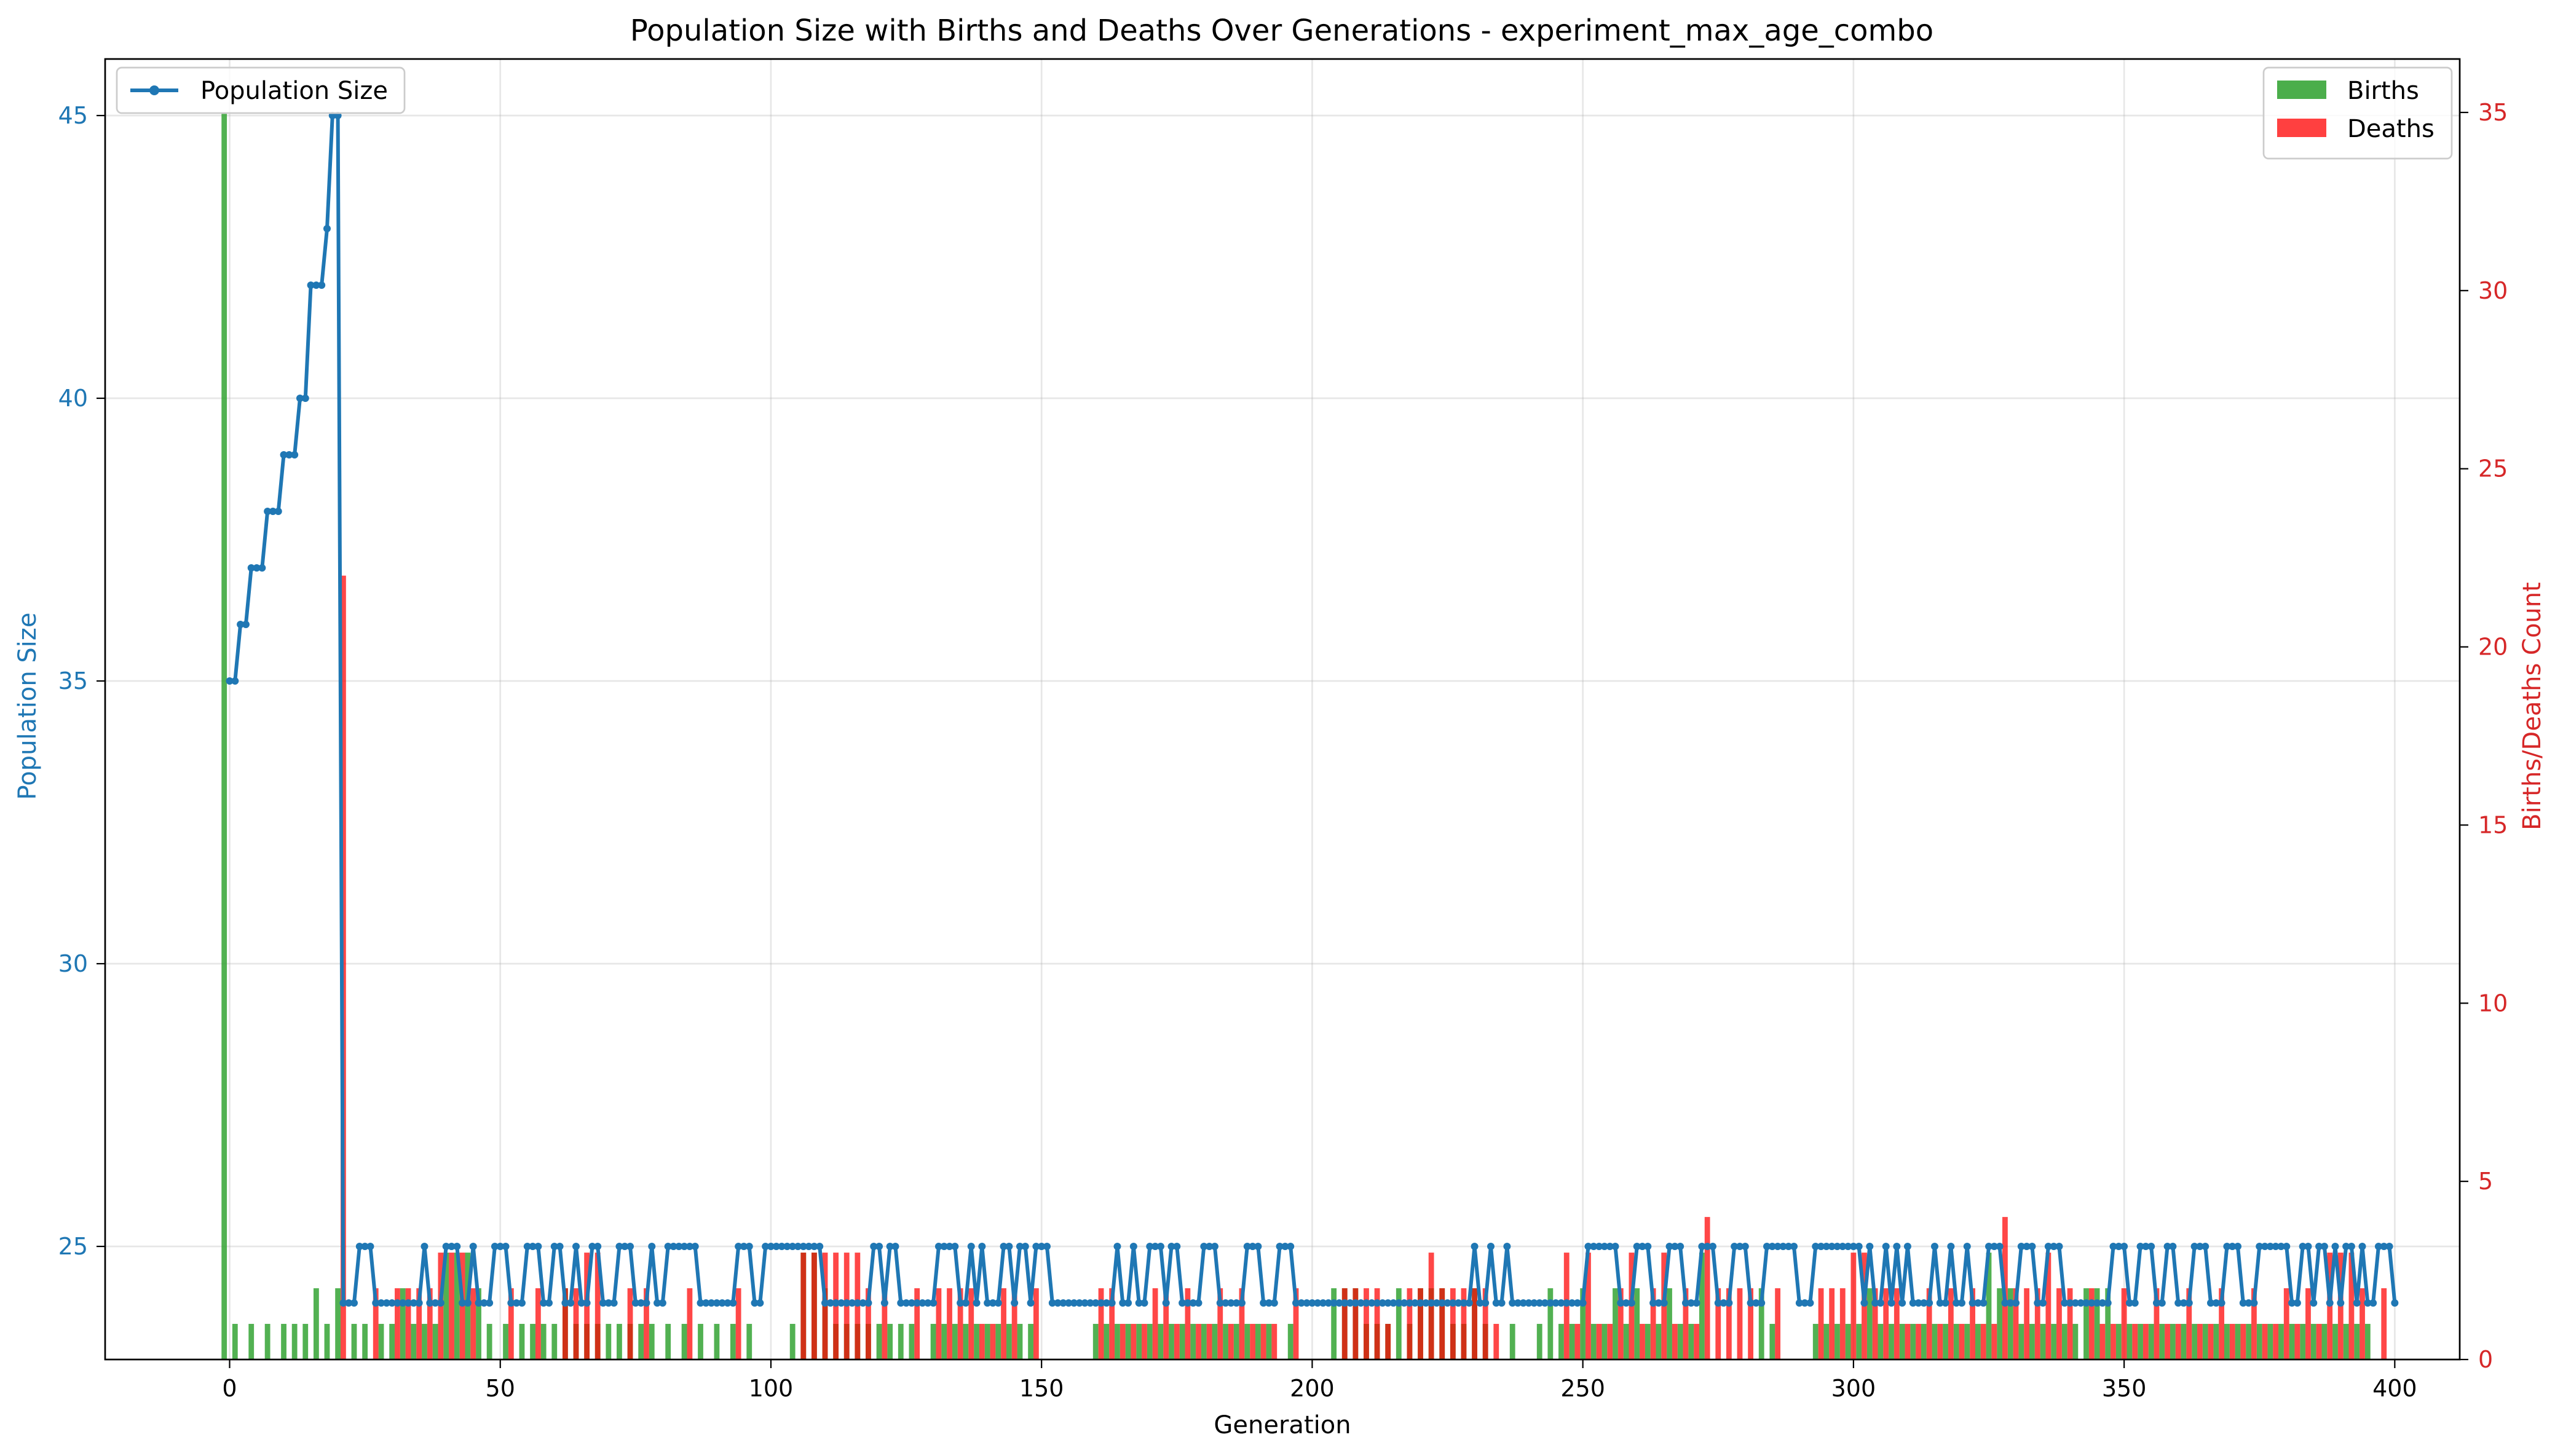  I want to click on right-y-tick-label: 25, so click(2493, 468).